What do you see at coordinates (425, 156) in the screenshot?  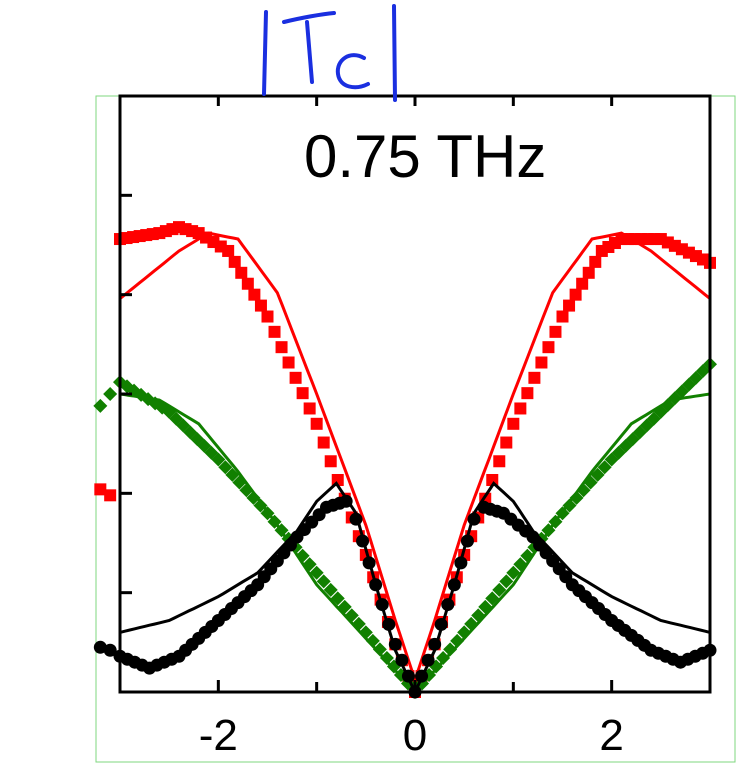 I see `frequency-annotation: 0.75 THz` at bounding box center [425, 156].